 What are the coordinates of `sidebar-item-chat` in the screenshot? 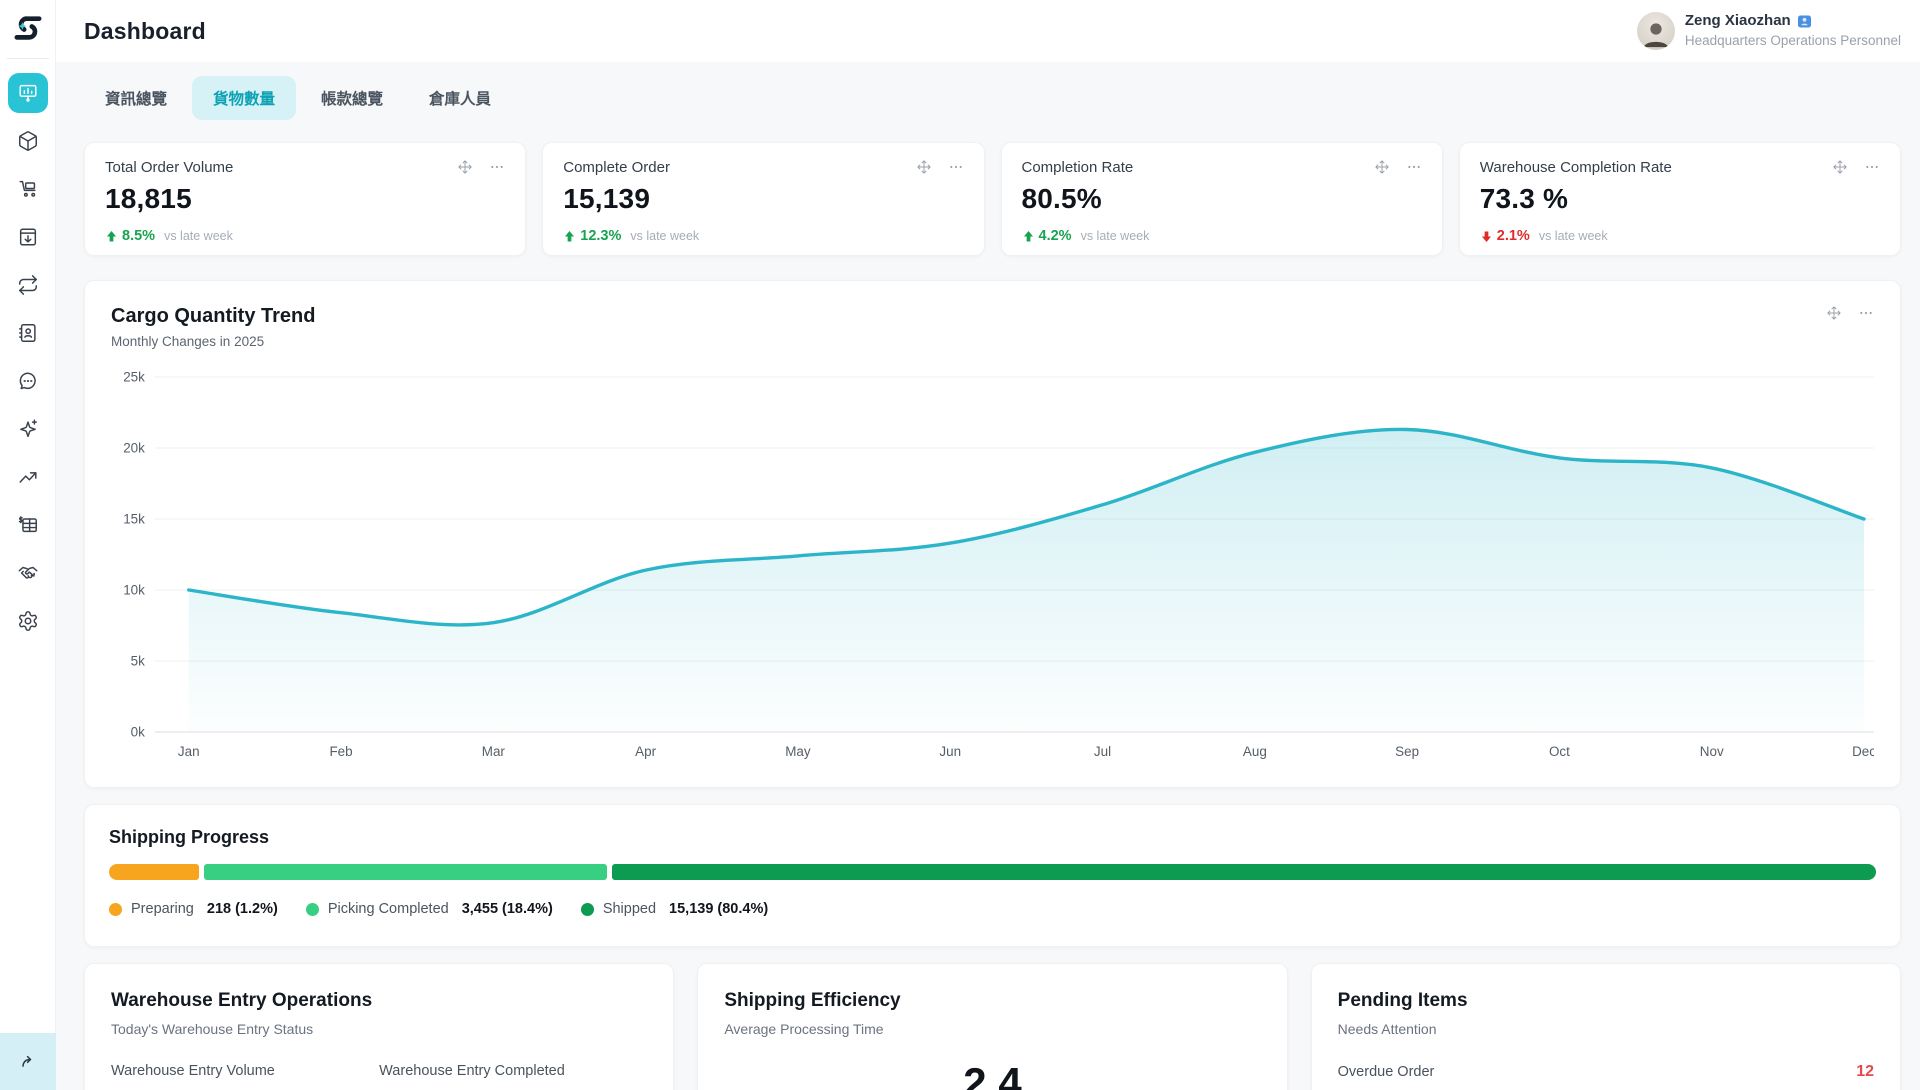 It's located at (28, 381).